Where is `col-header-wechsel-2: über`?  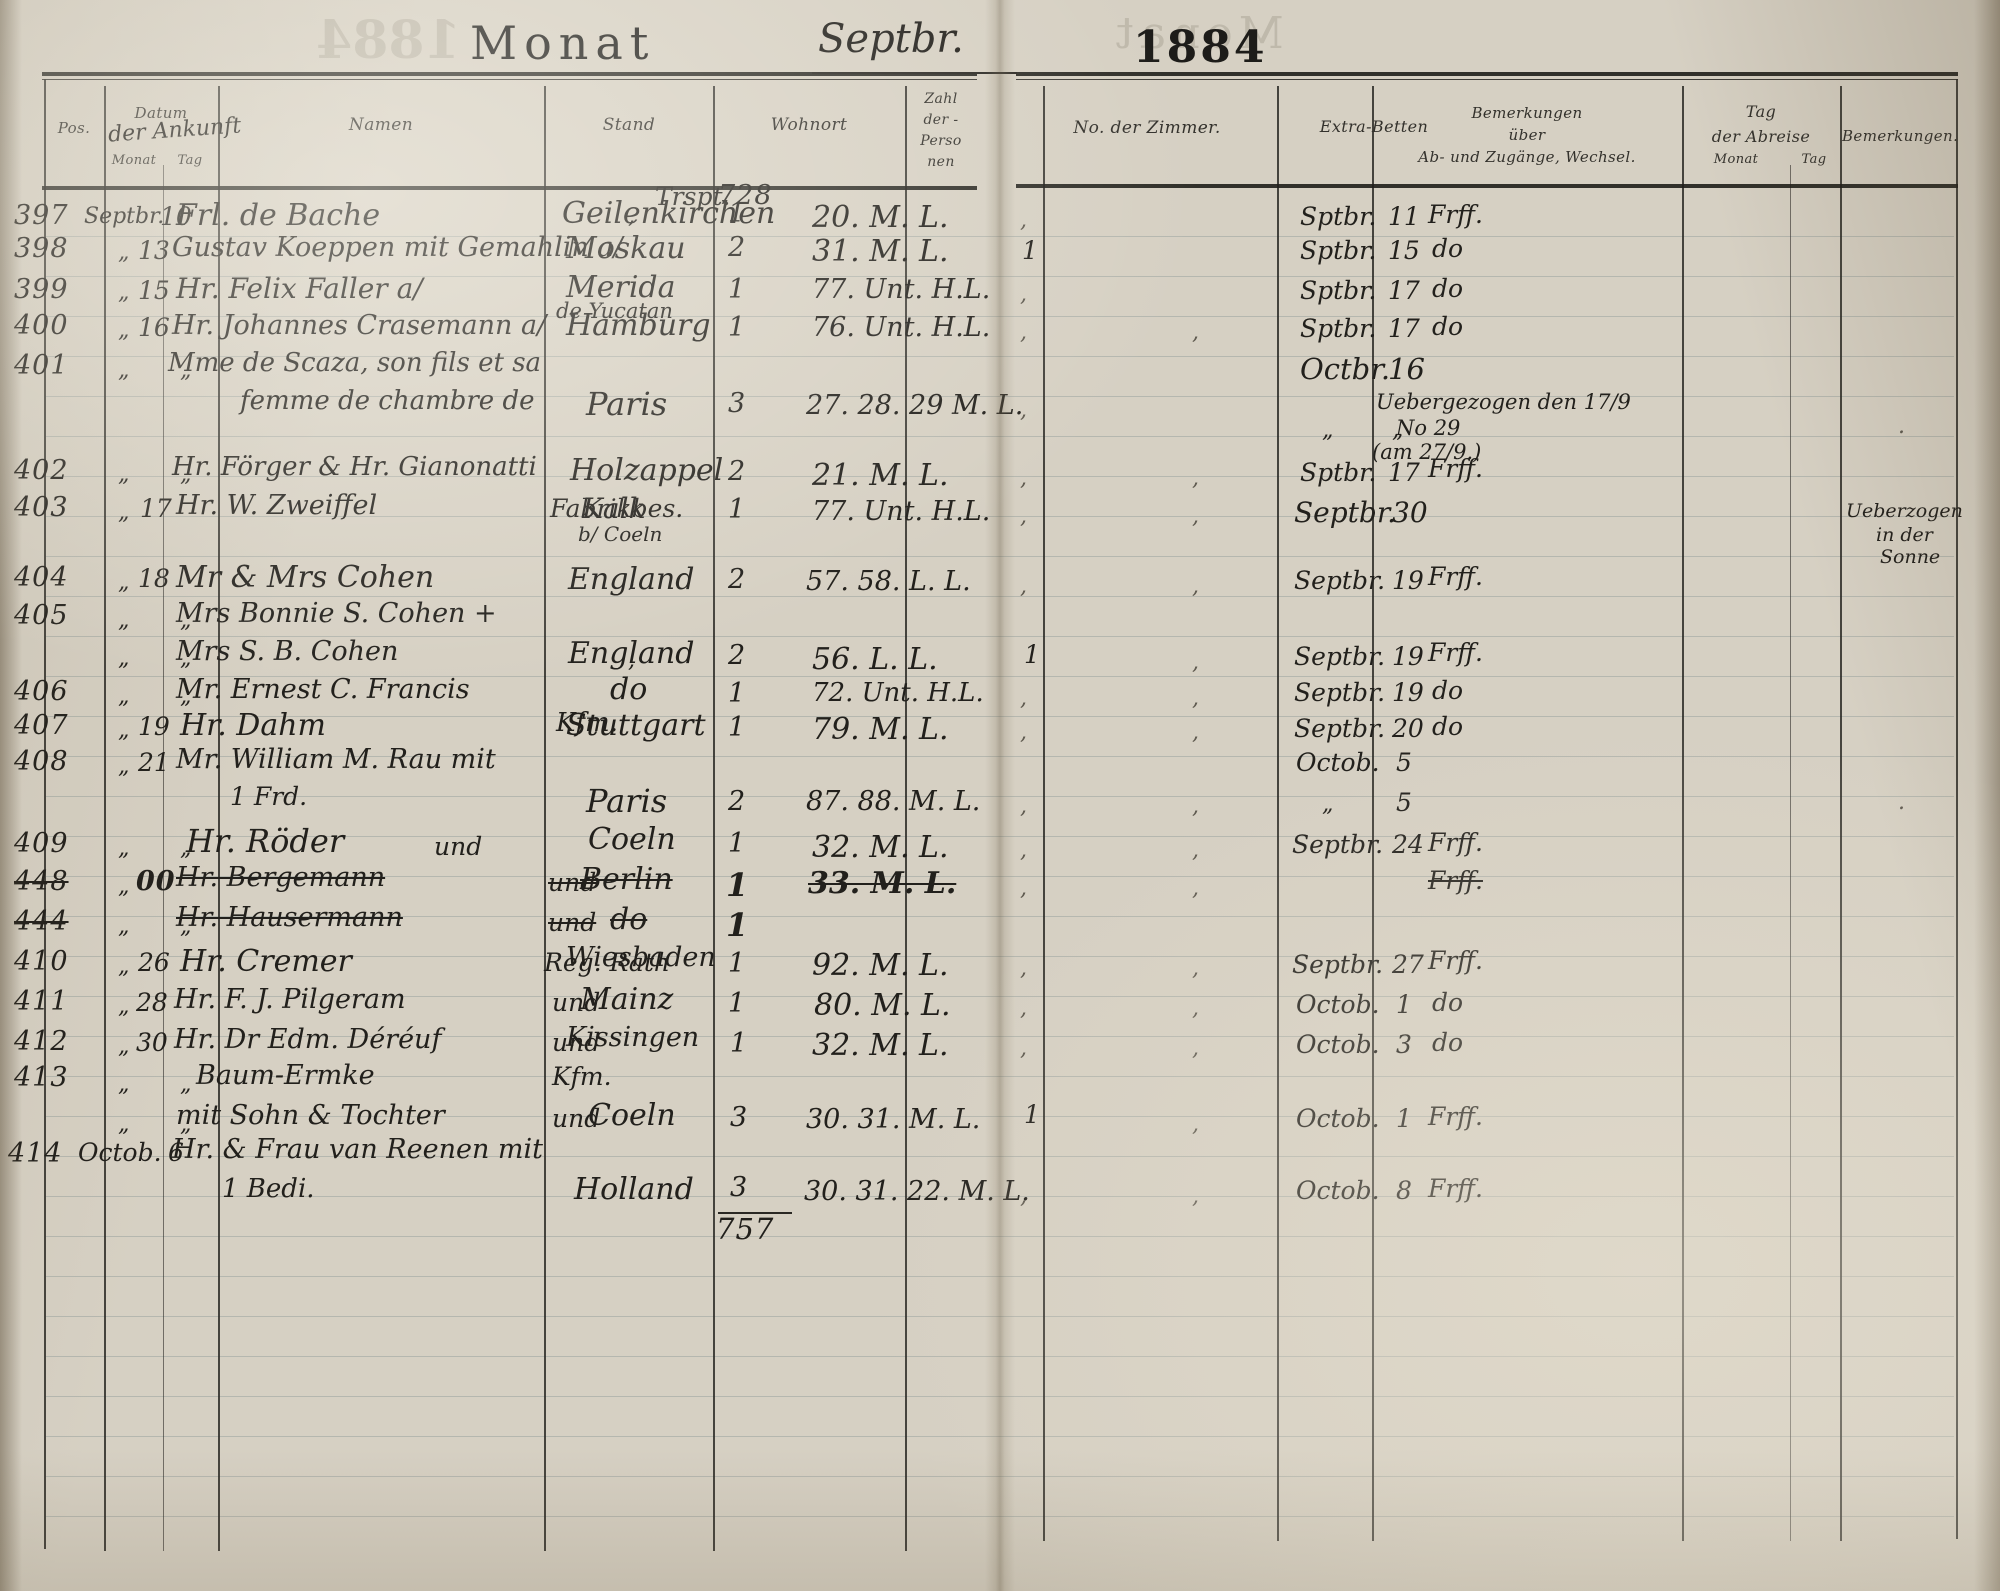
col-header-wechsel-2: über is located at coordinates (1527, 135).